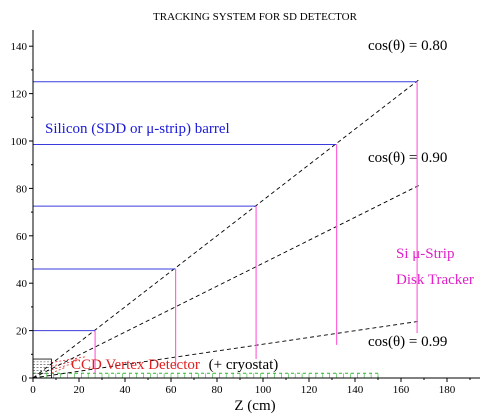 This screenshot has height=415, width=483. Describe the element at coordinates (22, 189) in the screenshot. I see `y-tick-label: 80` at that location.